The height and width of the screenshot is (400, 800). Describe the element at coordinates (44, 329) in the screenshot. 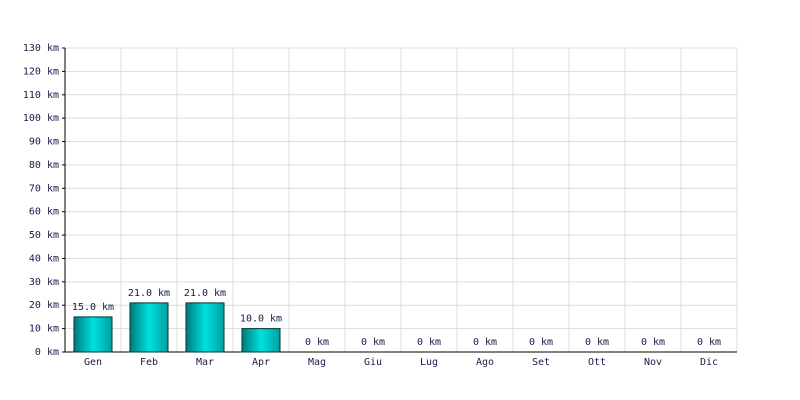

I see `y-tick-label: 10 km` at that location.